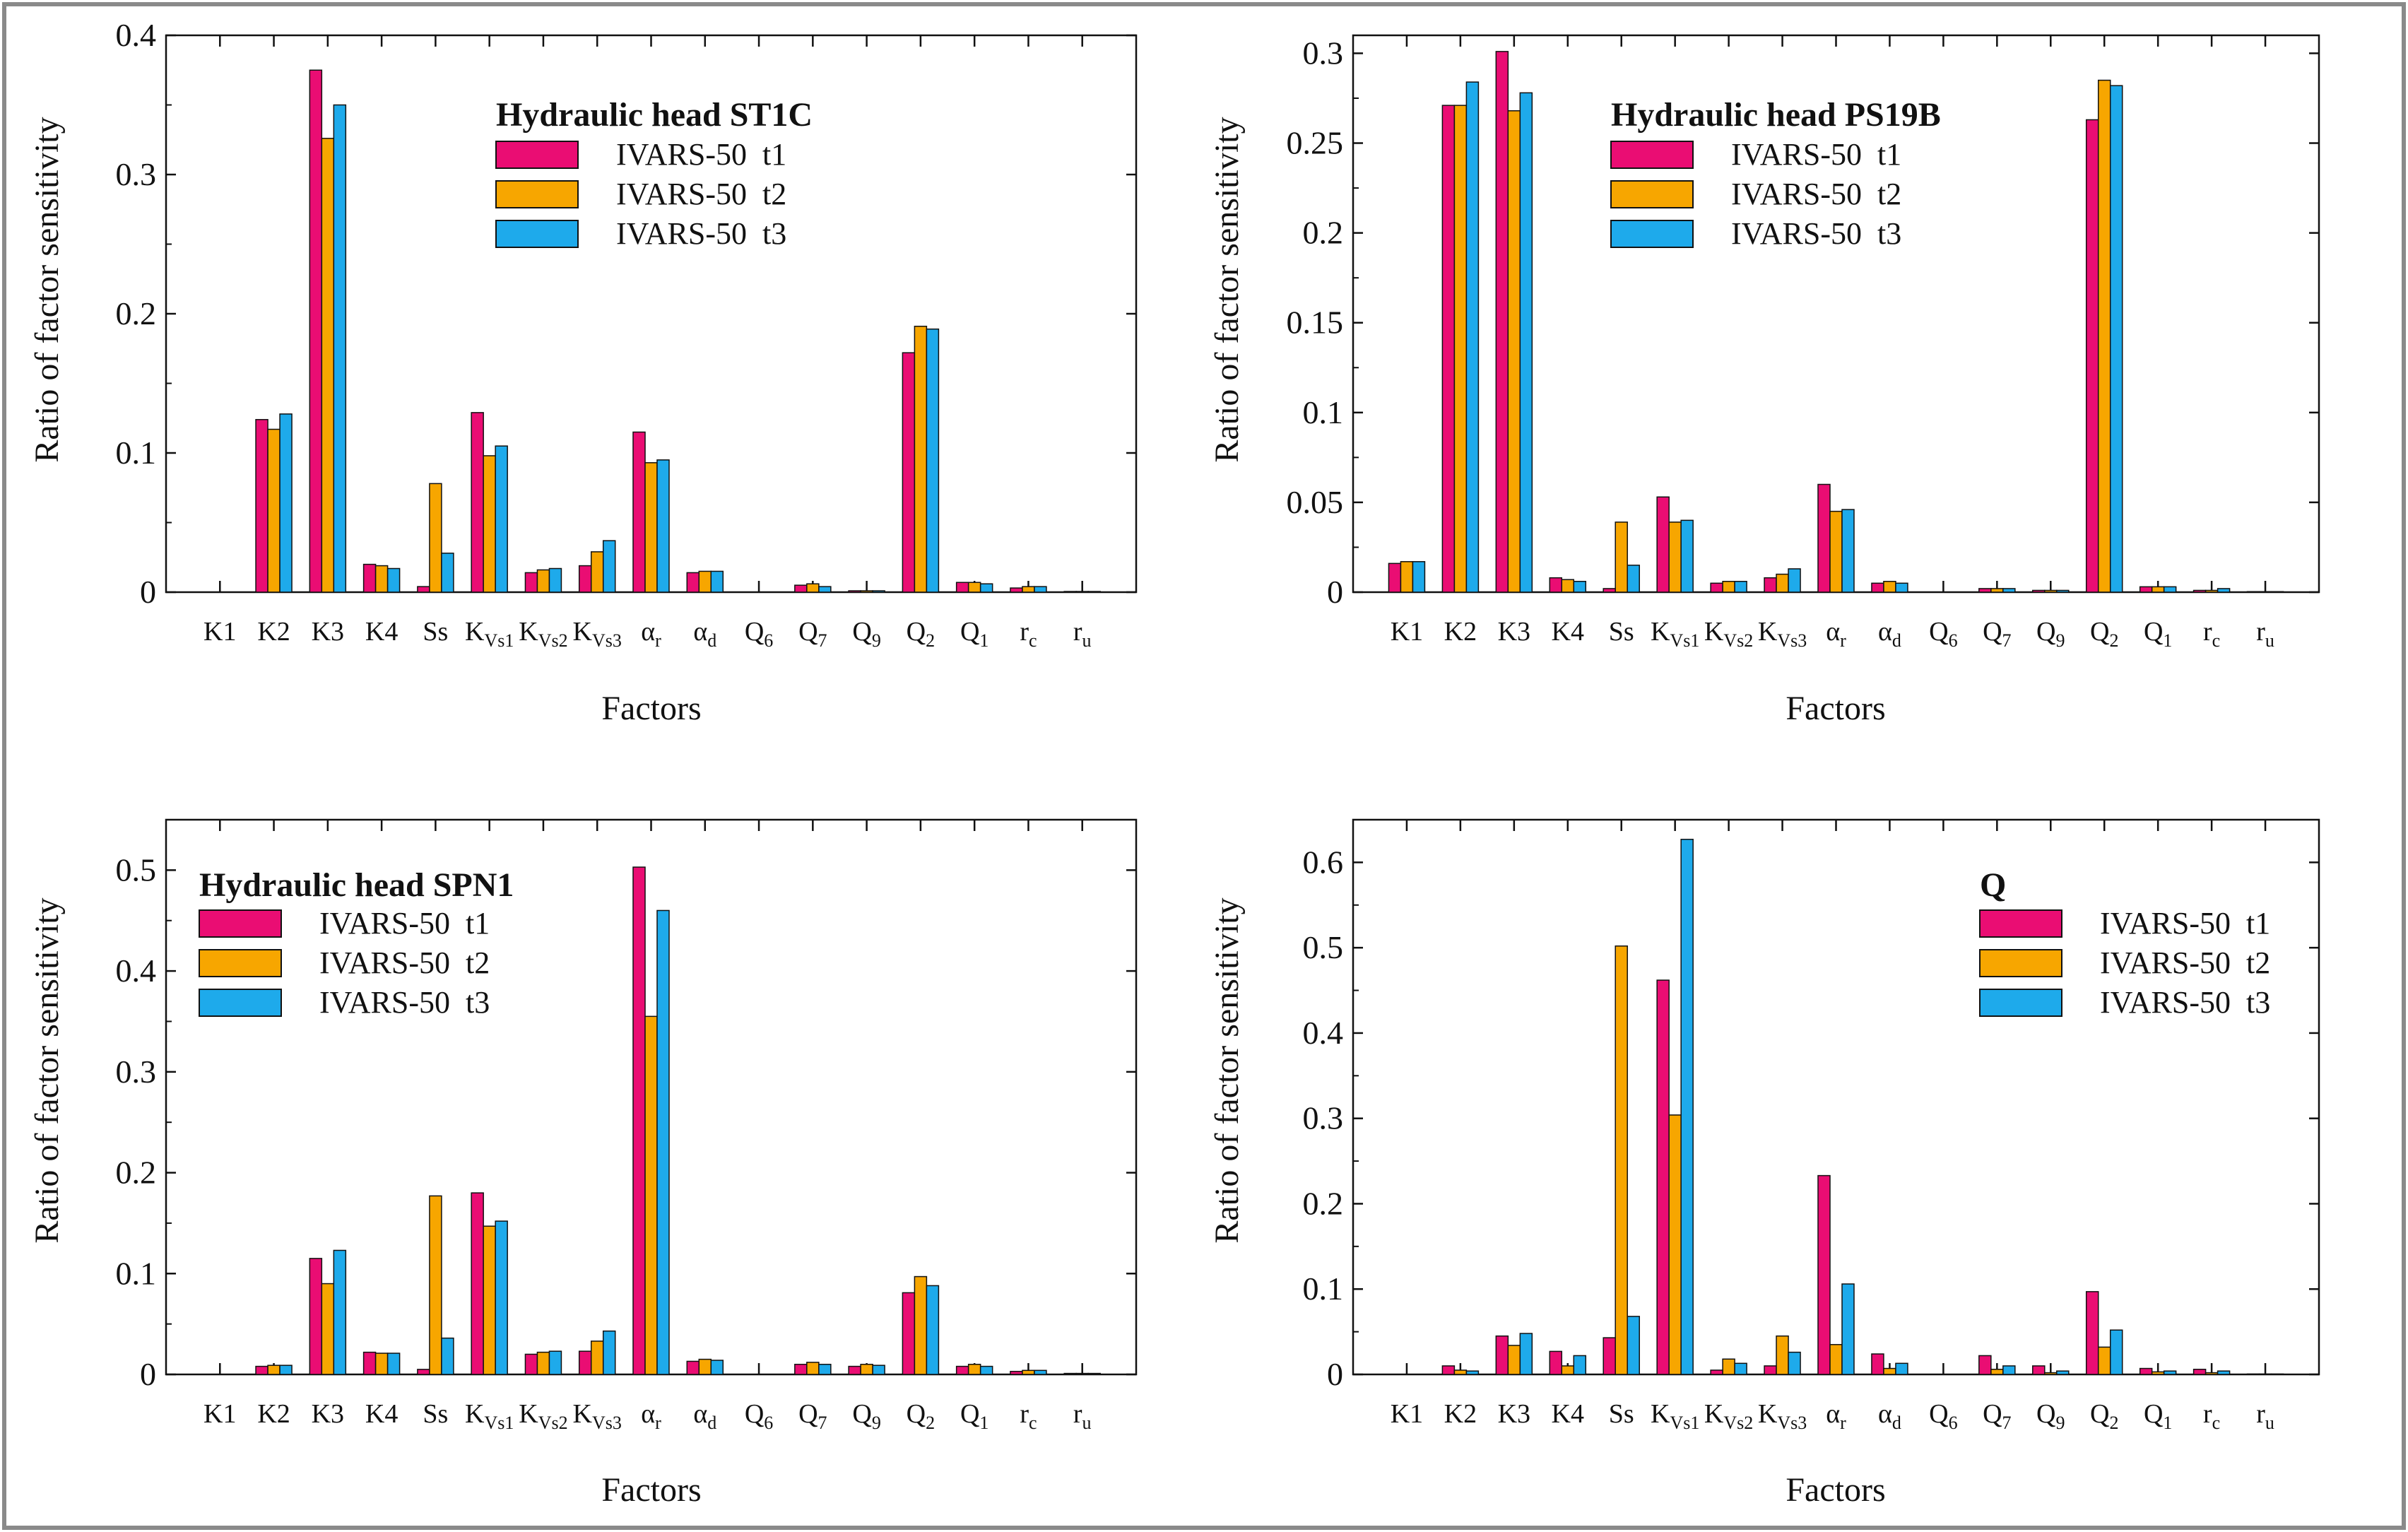 The image size is (2408, 1532). I want to click on y-tick-label: 0.2, so click(136, 313).